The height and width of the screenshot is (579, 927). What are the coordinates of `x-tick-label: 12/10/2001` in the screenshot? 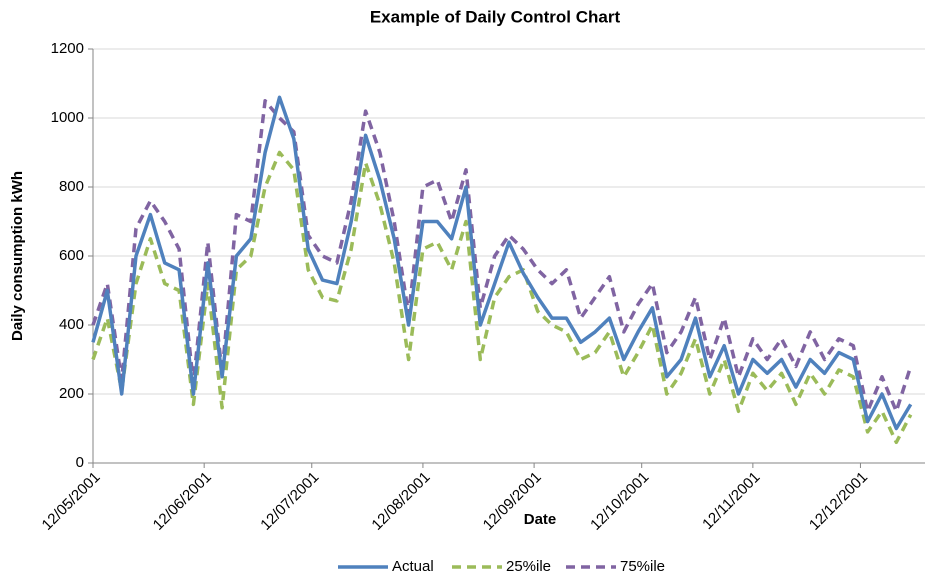 It's located at (619, 501).